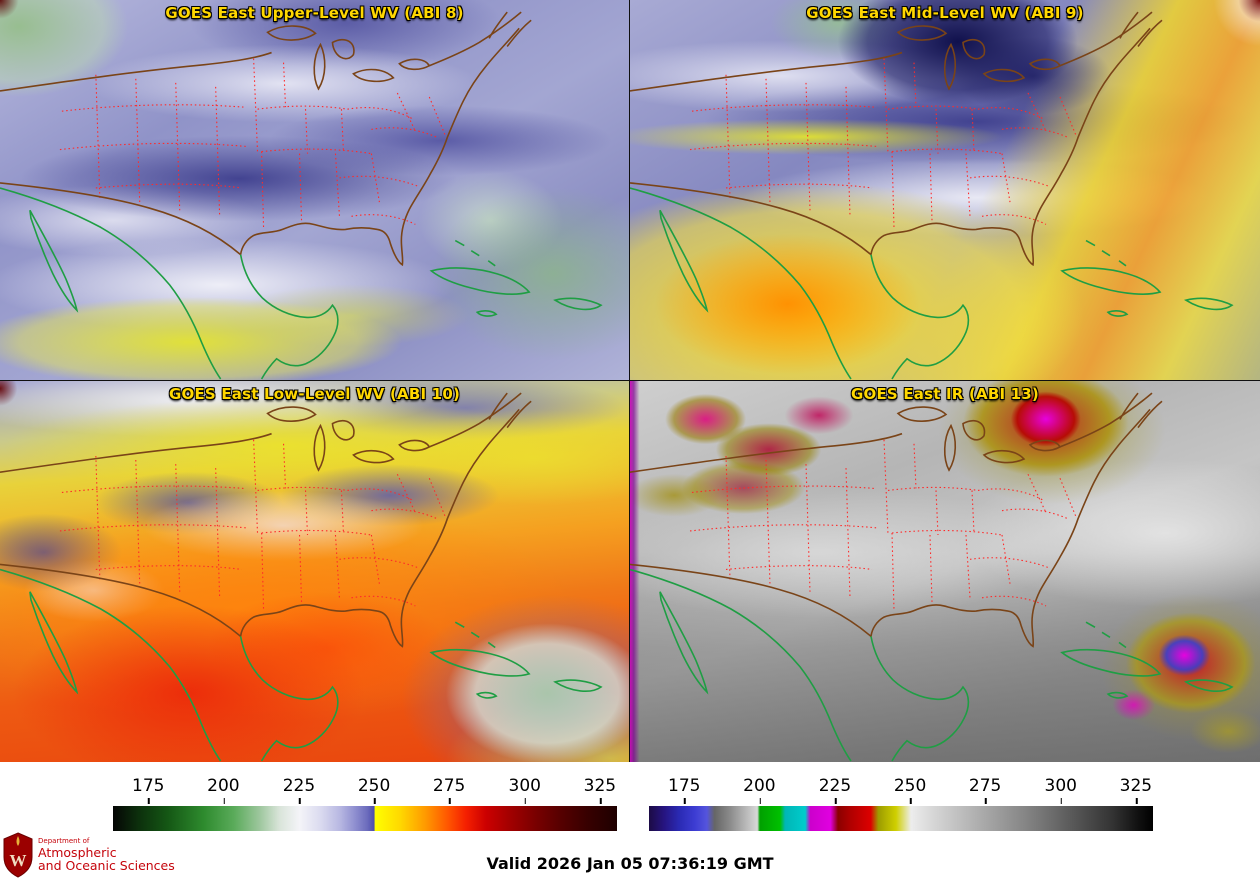 The width and height of the screenshot is (1260, 881). What do you see at coordinates (945, 13) in the screenshot?
I see `panel-title-abi9: GOES East Mid-Level WV (ABI 9)` at bounding box center [945, 13].